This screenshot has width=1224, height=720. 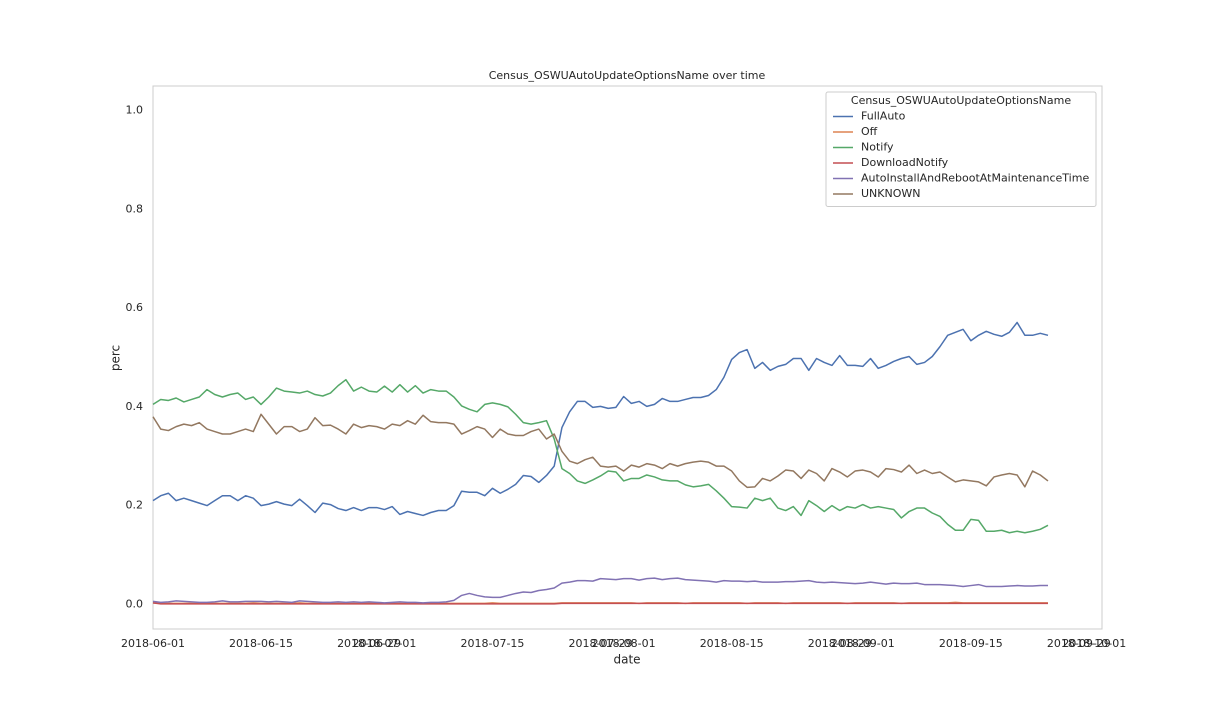 I want to click on x-tick-label: 2018-09-15, so click(x=971, y=643).